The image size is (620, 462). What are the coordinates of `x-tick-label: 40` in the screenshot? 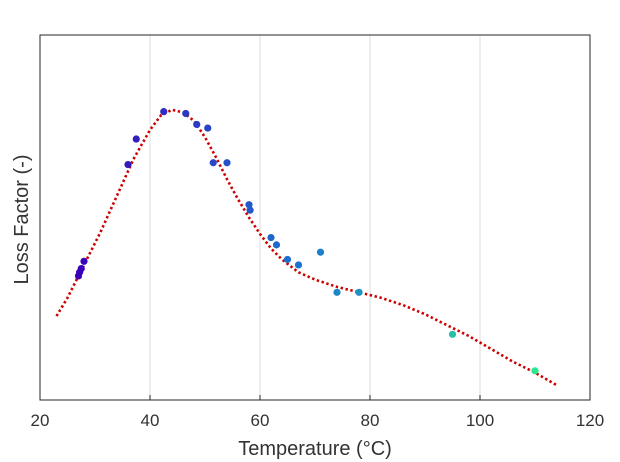 It's located at (150, 420).